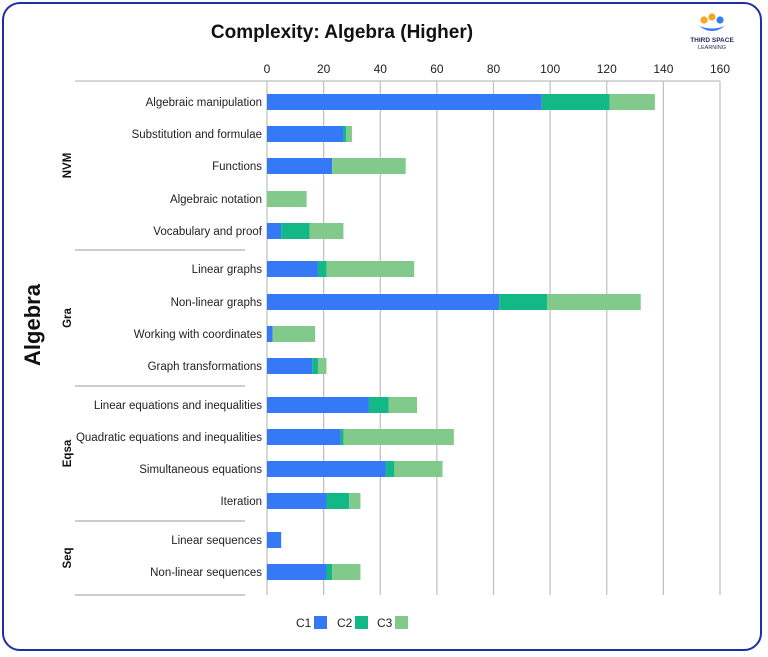 The image size is (768, 657). Describe the element at coordinates (315, 366) in the screenshot. I see `bar-c2-graph-transformations` at that location.